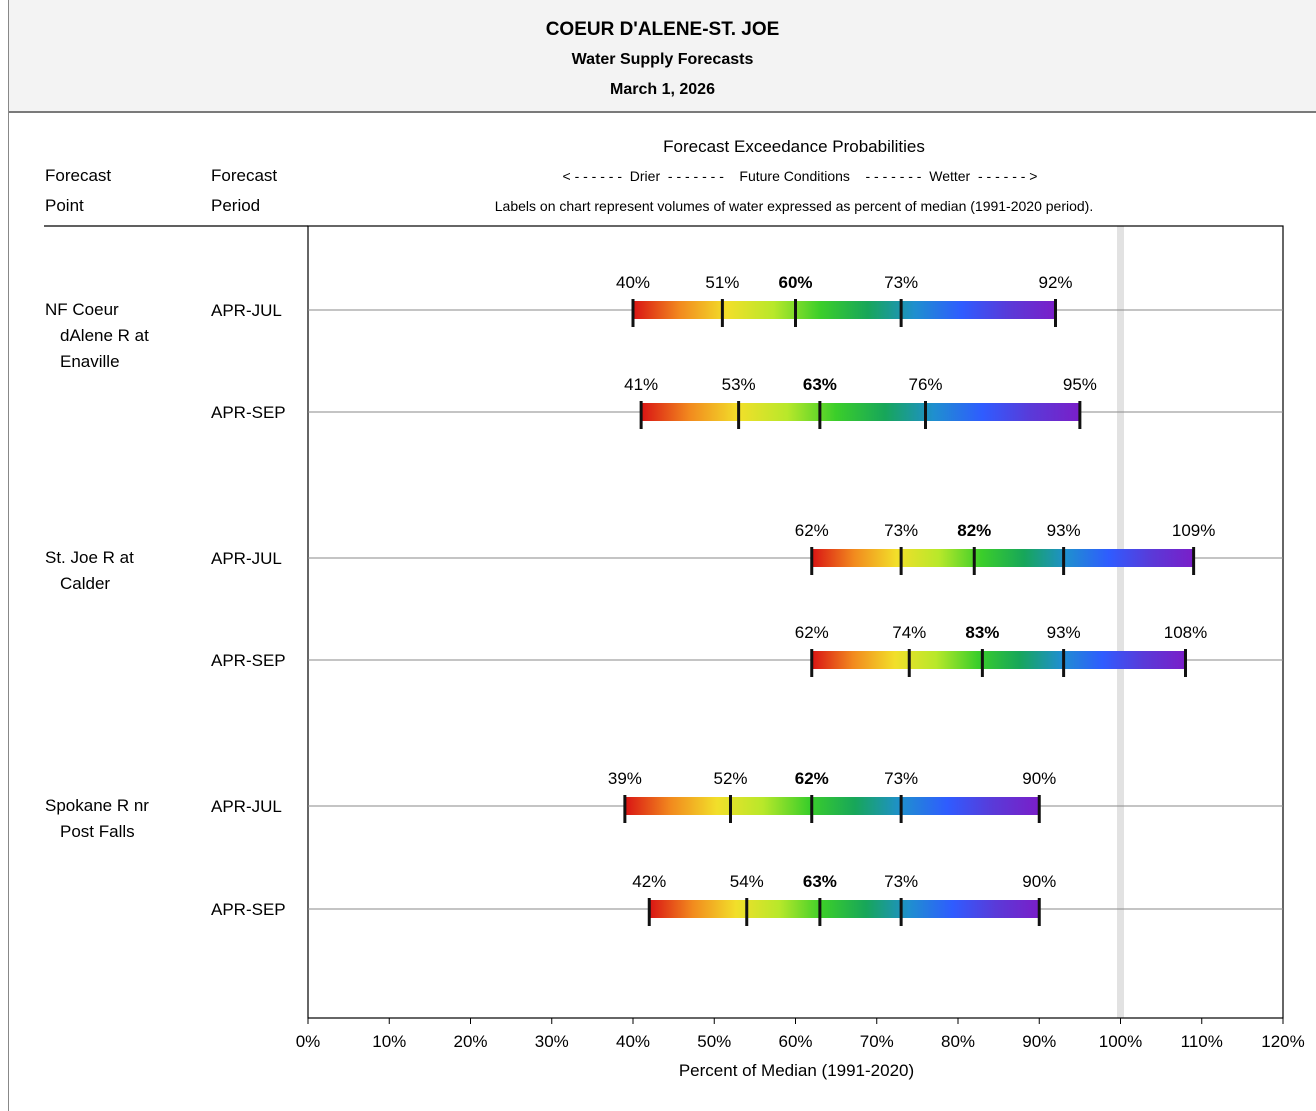  What do you see at coordinates (812, 778) in the screenshot?
I see `median-forecast-label: 62%` at bounding box center [812, 778].